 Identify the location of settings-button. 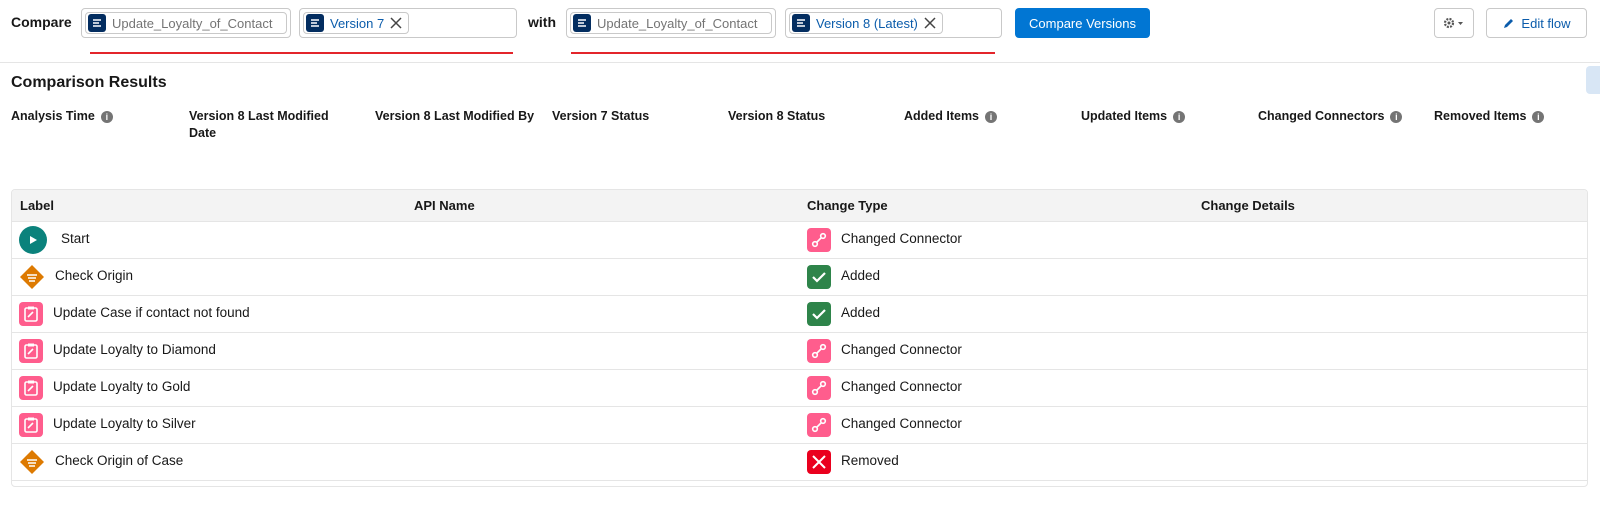
(1454, 23).